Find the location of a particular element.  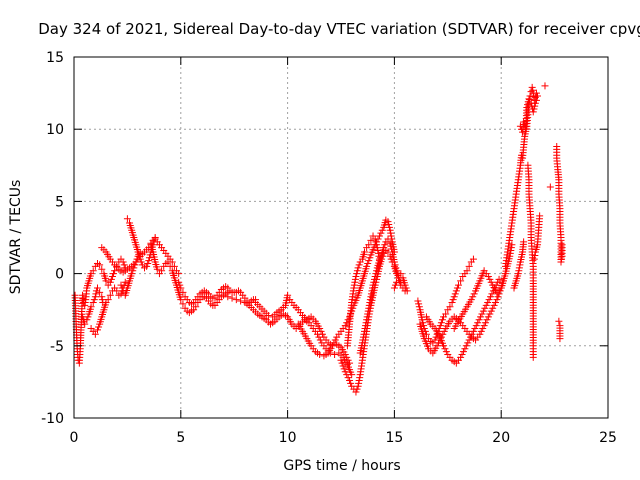

y-tick-label: 15 is located at coordinates (55, 58).